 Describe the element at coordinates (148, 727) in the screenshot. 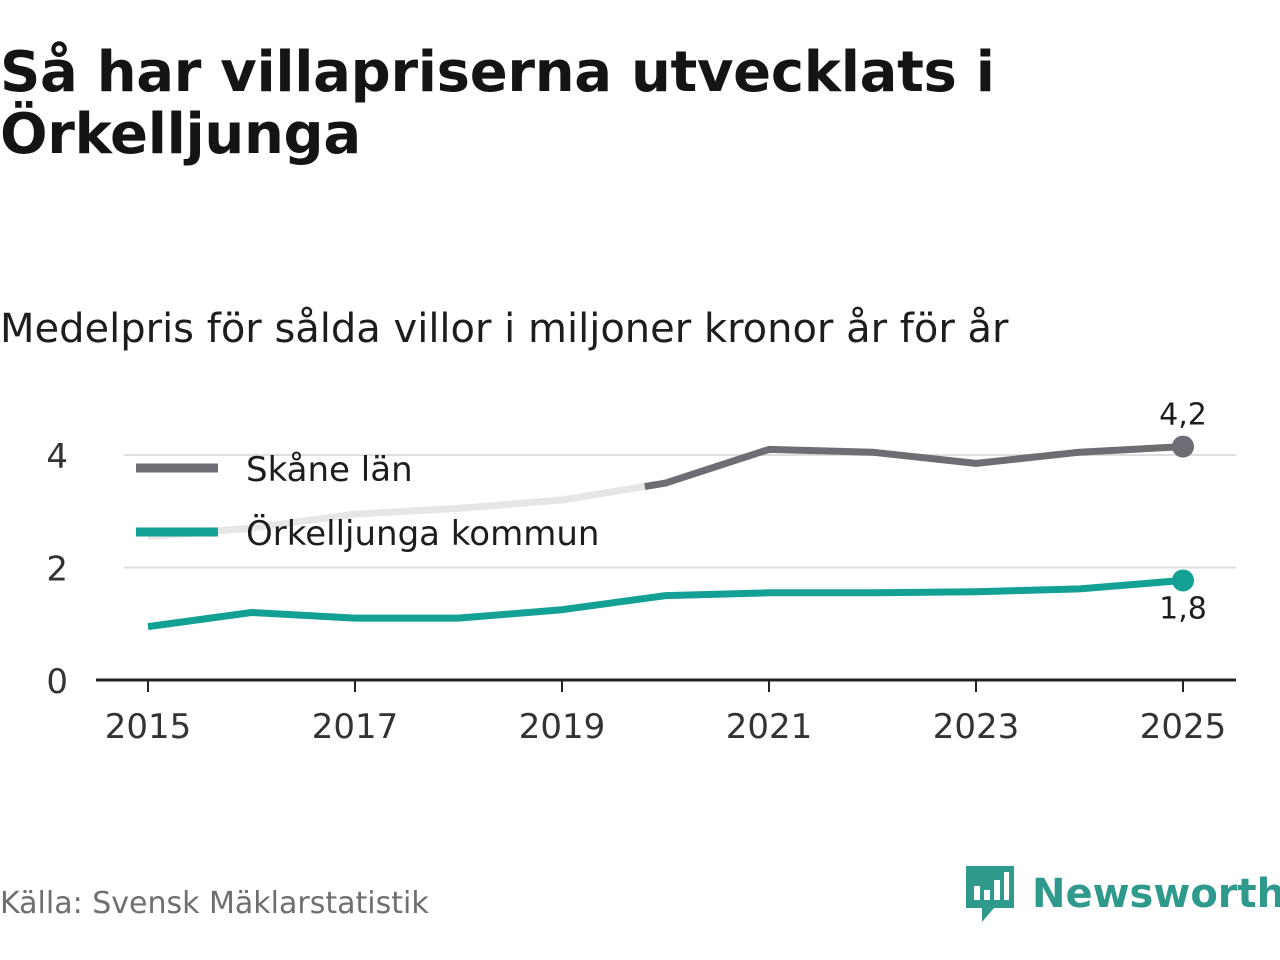

I see `x-tick-label: 2015` at that location.